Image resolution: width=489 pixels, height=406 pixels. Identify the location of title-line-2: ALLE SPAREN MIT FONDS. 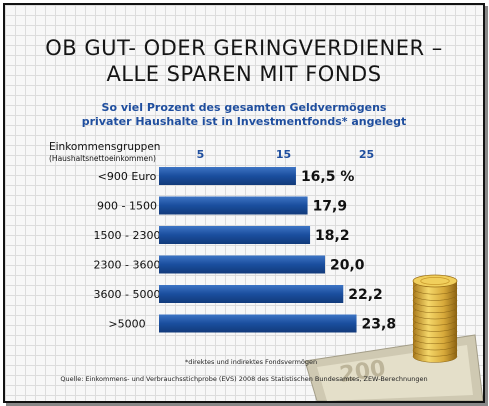
(244, 74).